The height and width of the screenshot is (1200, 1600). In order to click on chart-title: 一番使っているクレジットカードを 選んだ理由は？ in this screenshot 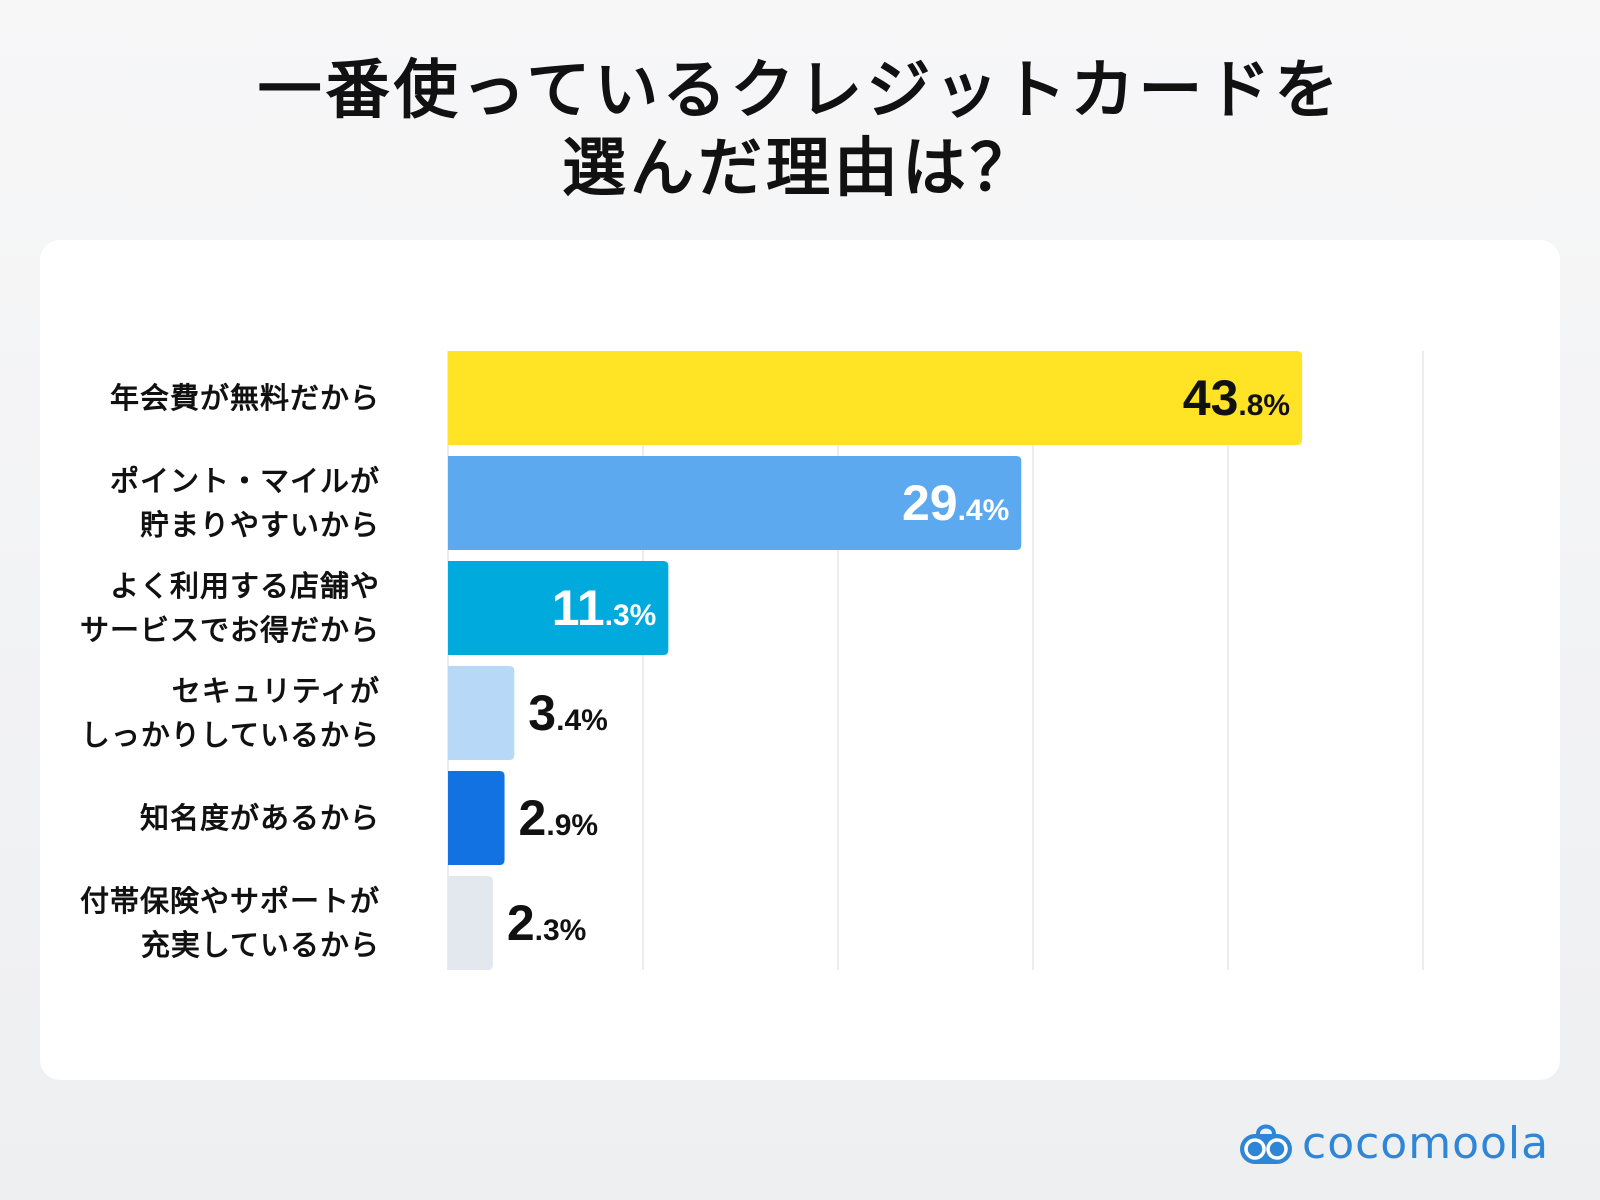, I will do `click(800, 130)`.